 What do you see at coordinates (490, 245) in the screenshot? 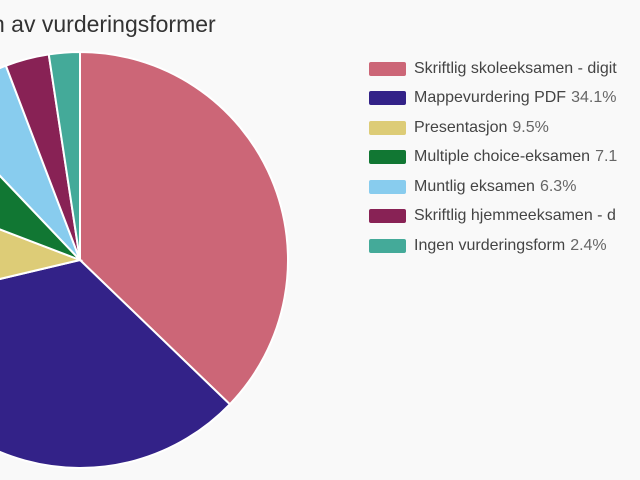
I see `legend-label: Ingen vurderingsform` at bounding box center [490, 245].